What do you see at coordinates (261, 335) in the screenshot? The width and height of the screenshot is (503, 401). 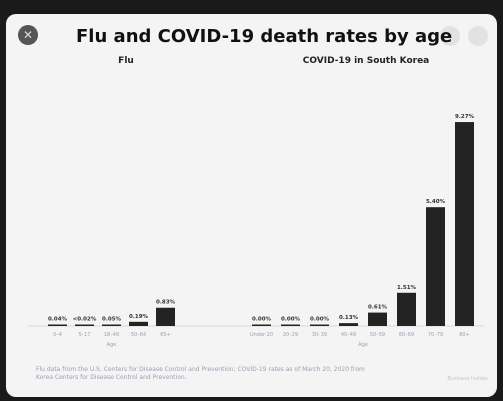 I see `tick-label: Under 20` at bounding box center [261, 335].